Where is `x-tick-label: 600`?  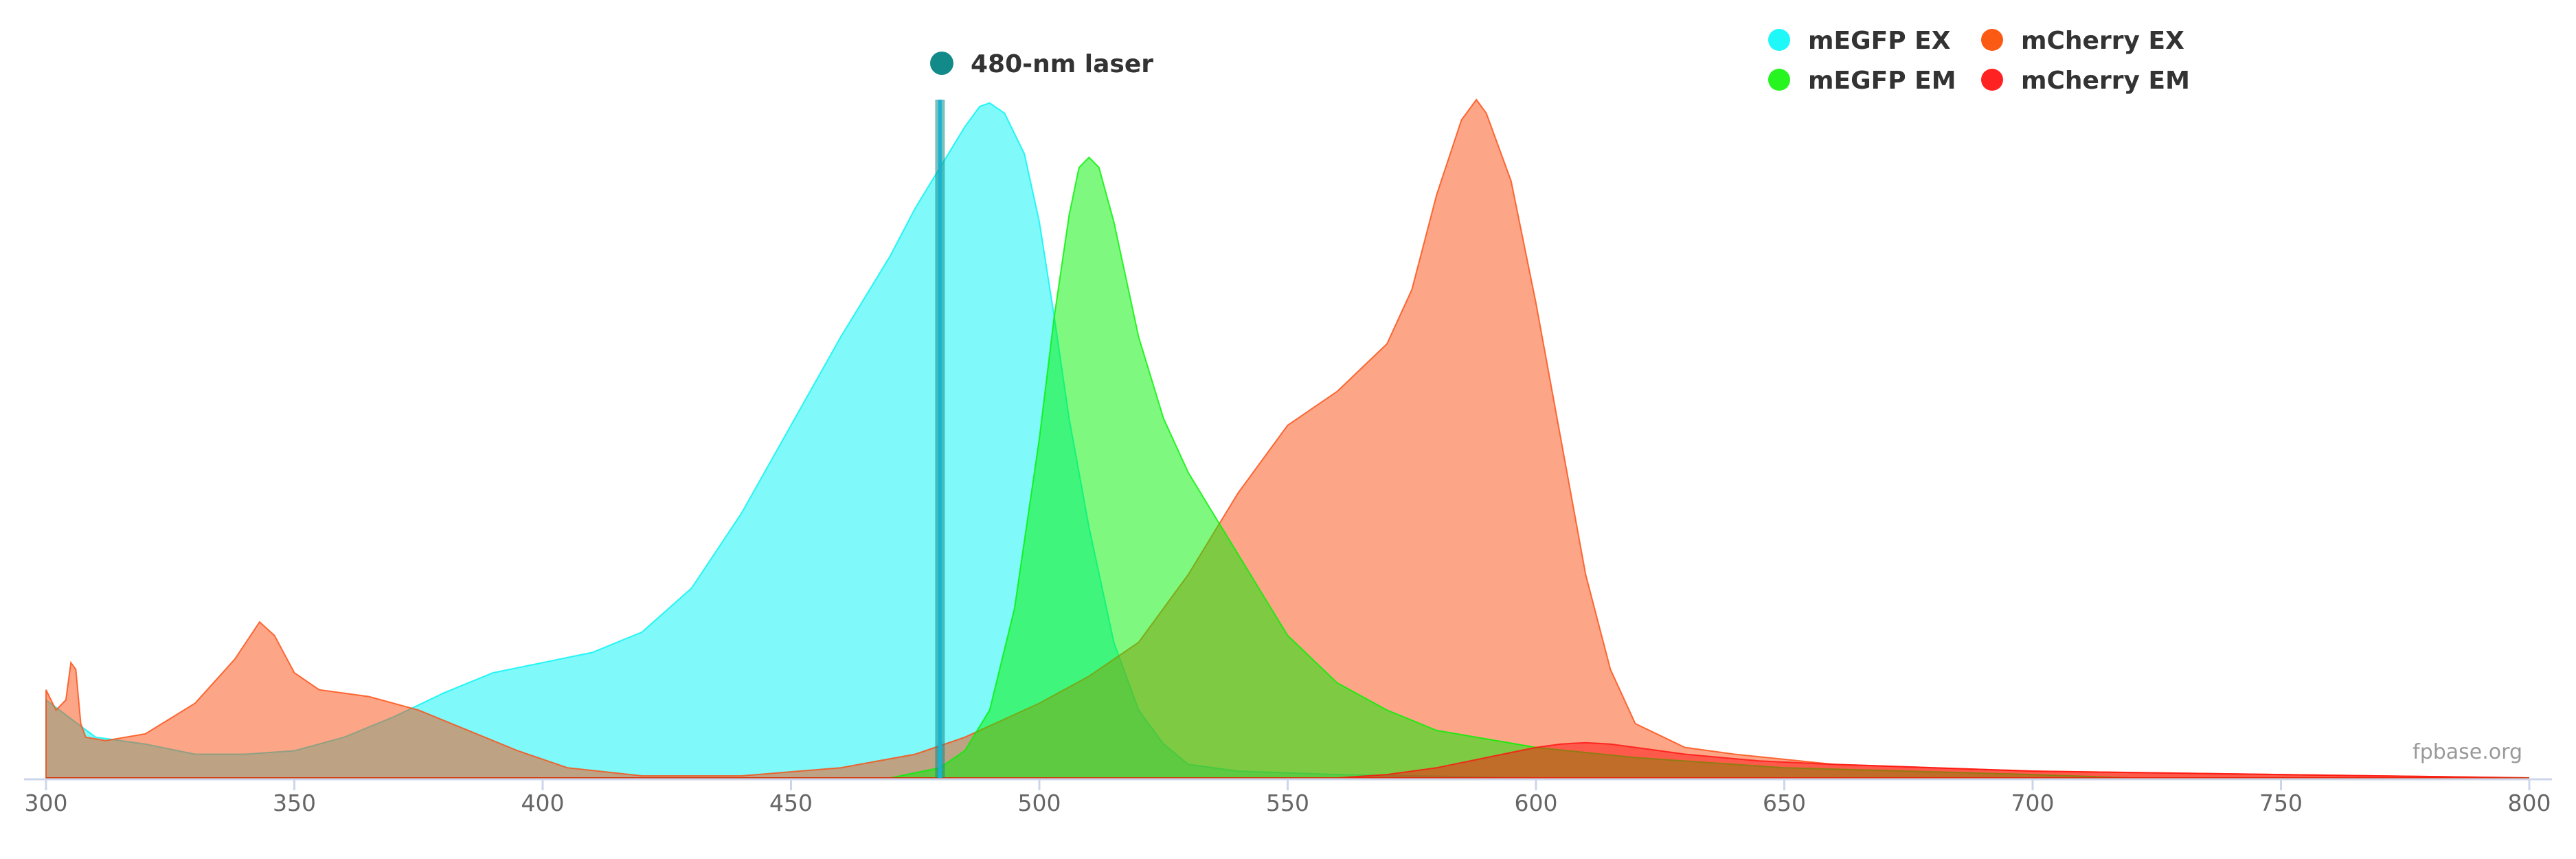
x-tick-label: 600 is located at coordinates (1536, 803).